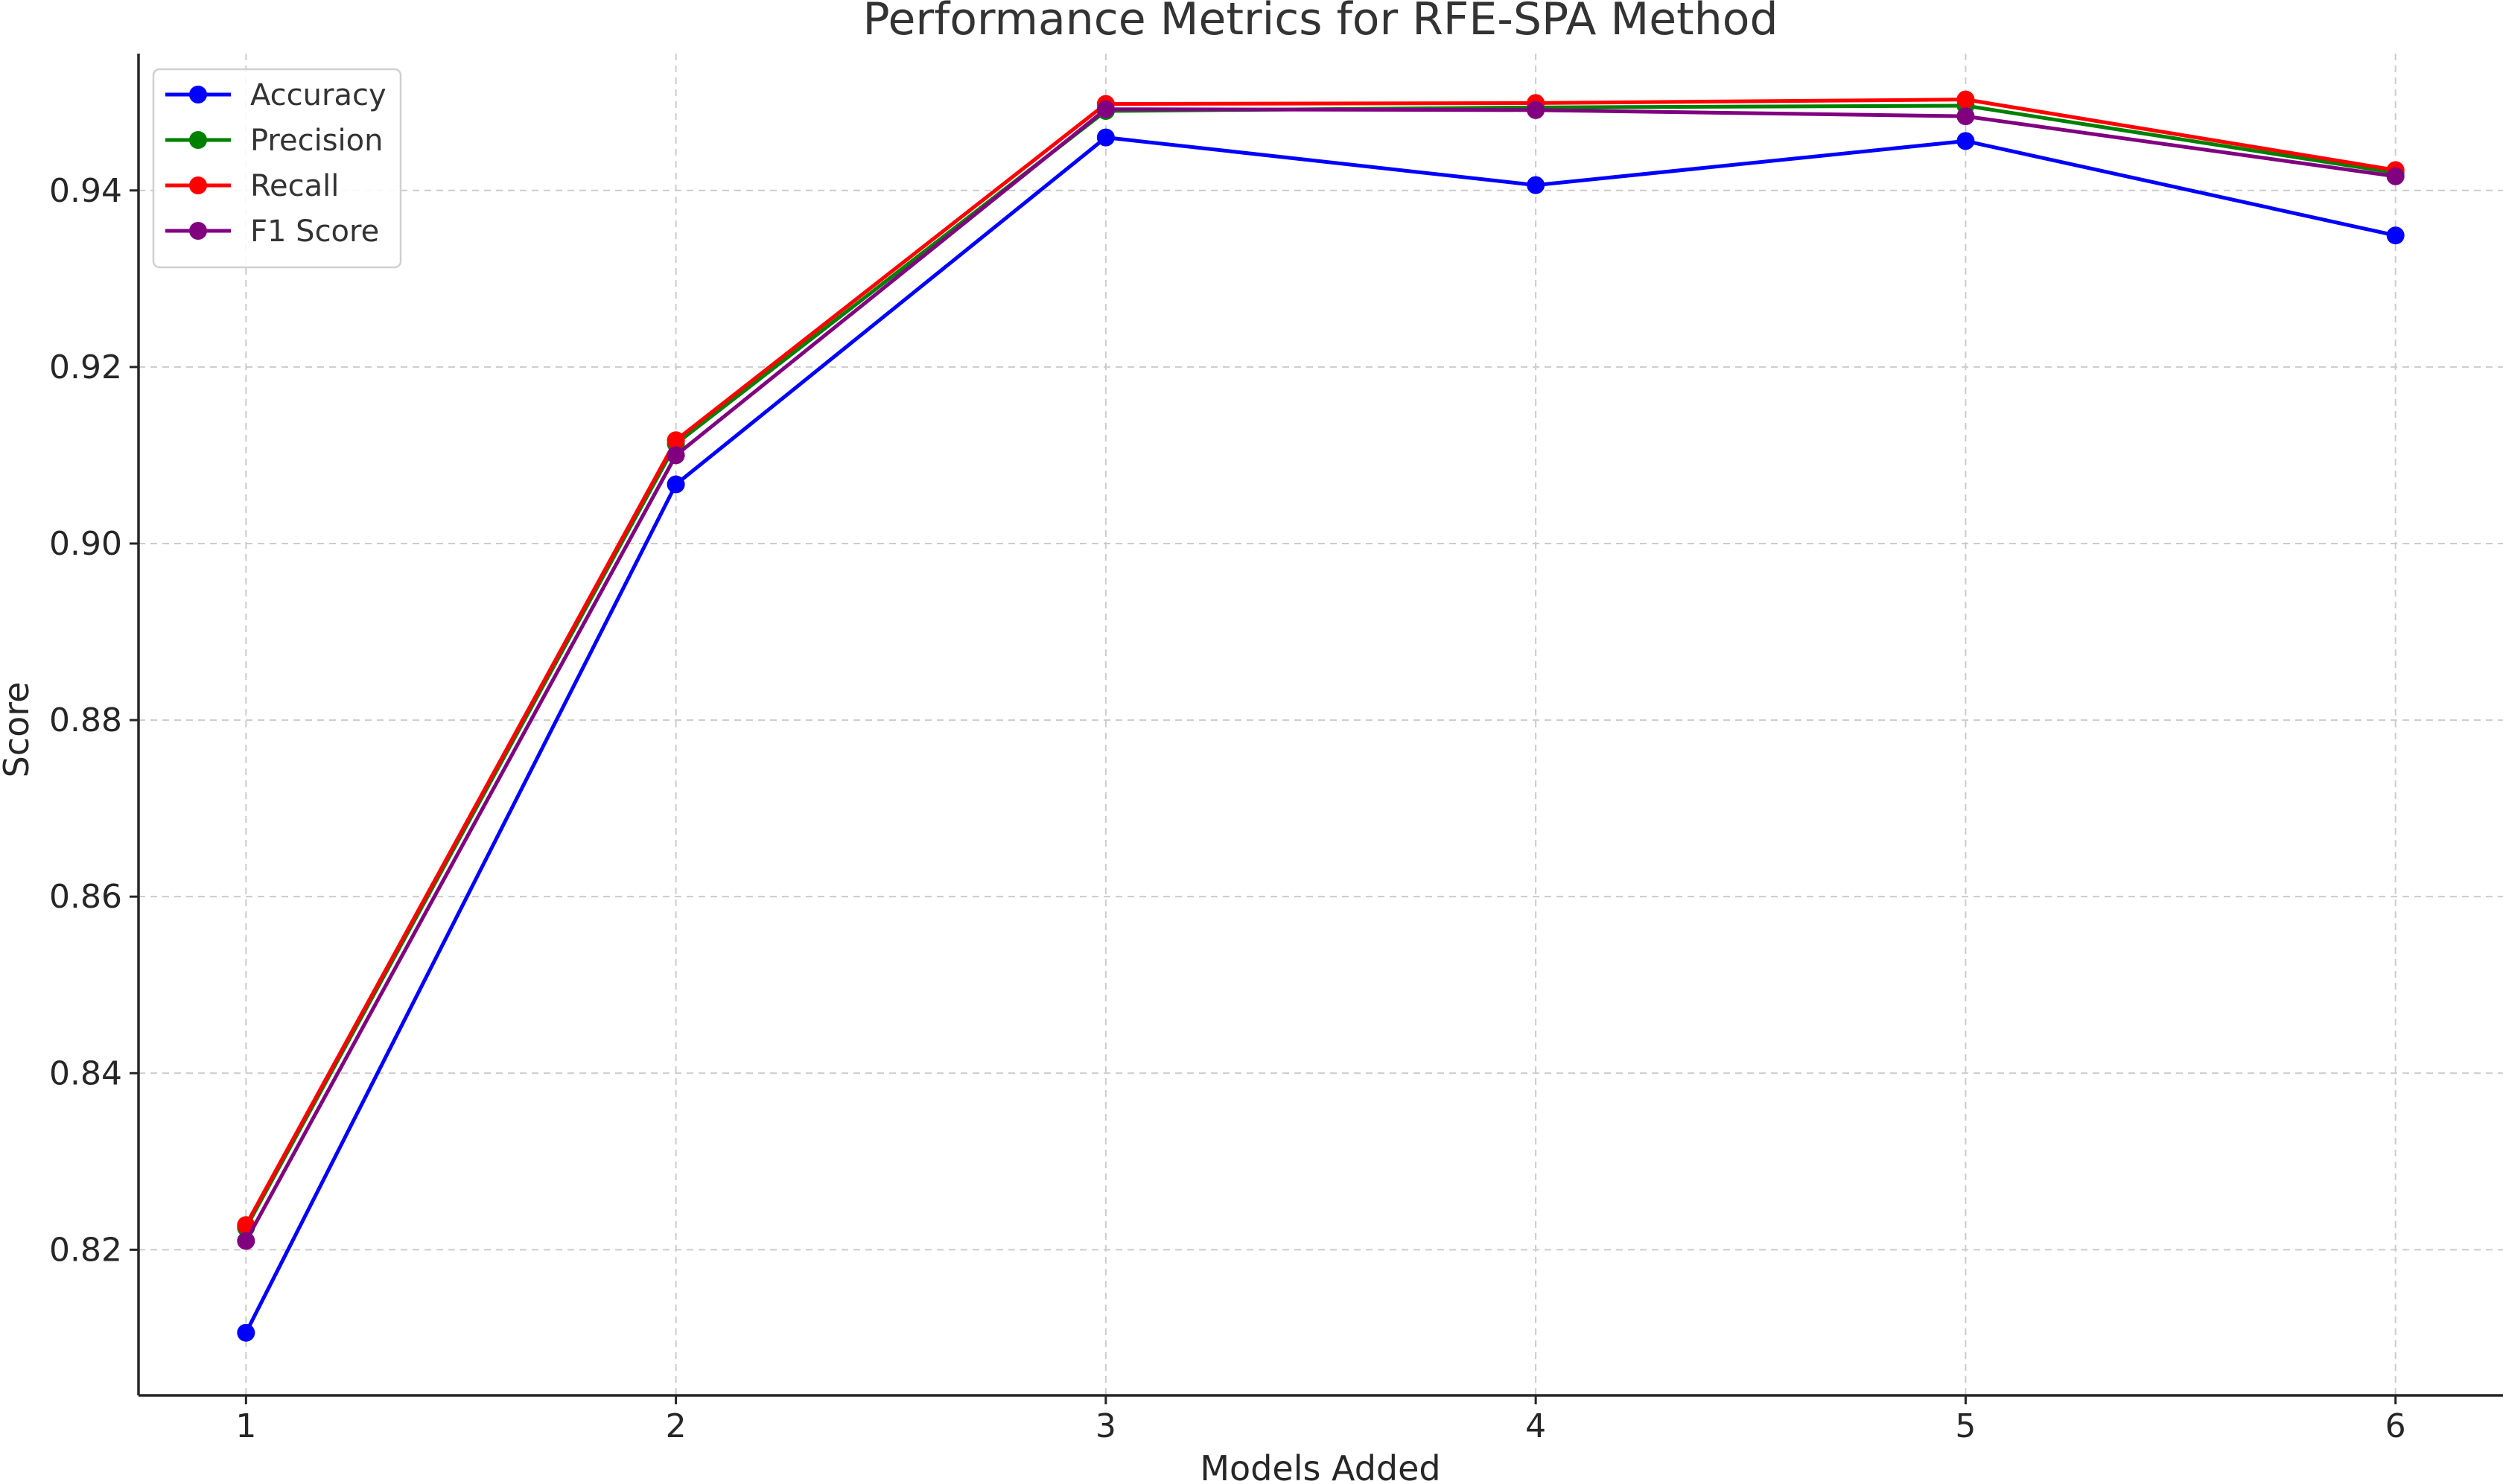 The width and height of the screenshot is (2503, 1484). What do you see at coordinates (1320, 22) in the screenshot?
I see `chart-title: Performance Metrics for RFE-SPA Method` at bounding box center [1320, 22].